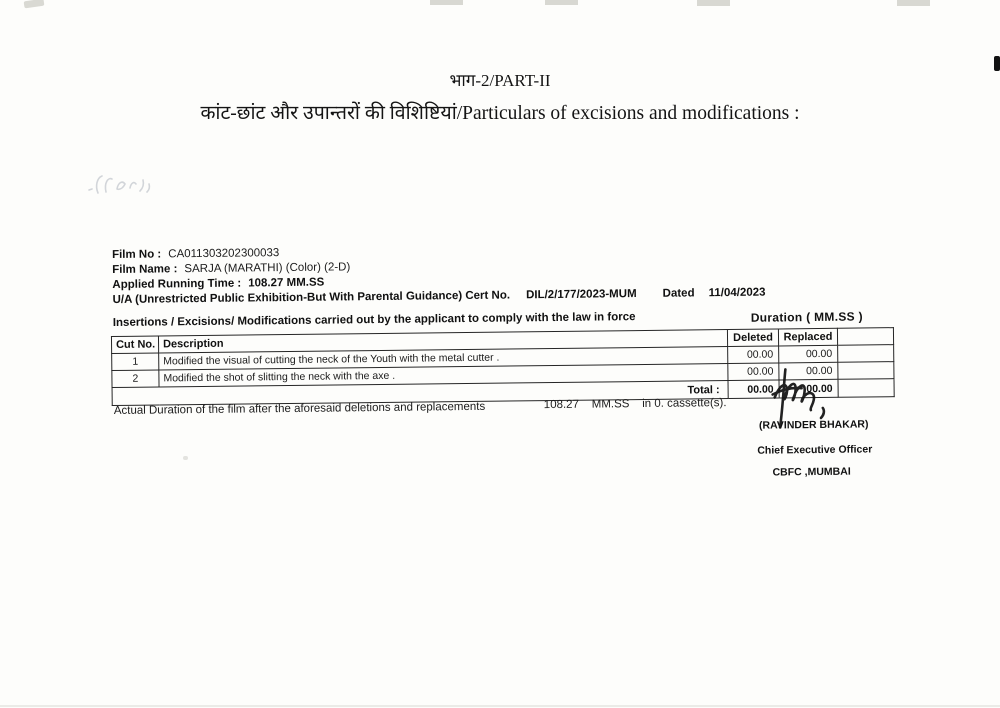  I want to click on cut-no: 2, so click(135, 378).